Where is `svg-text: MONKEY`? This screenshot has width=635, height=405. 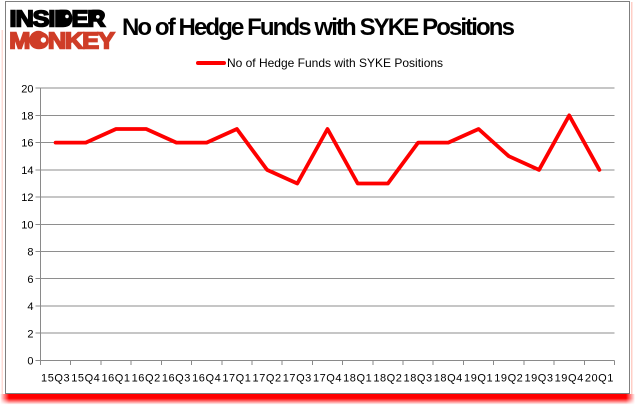 svg-text: MONKEY is located at coordinates (61, 40).